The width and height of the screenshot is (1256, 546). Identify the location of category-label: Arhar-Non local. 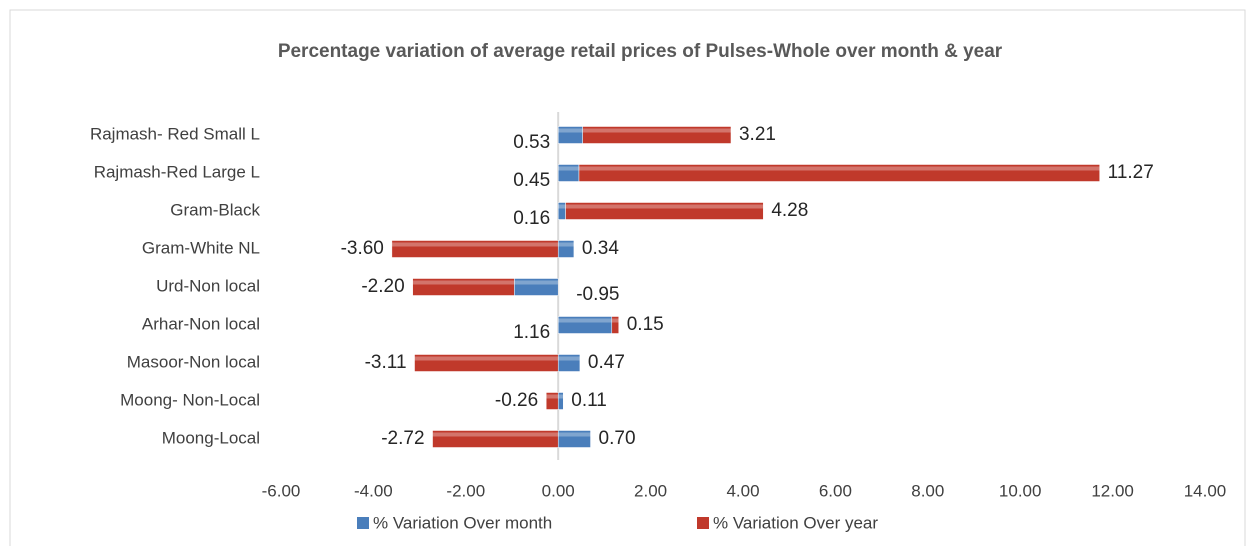
(201, 323).